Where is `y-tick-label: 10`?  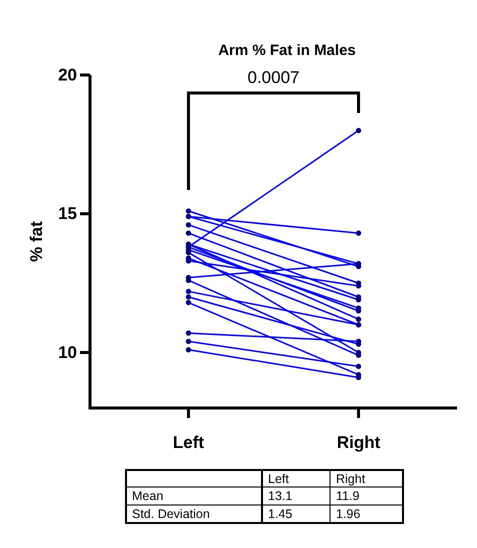 y-tick-label: 10 is located at coordinates (67, 352).